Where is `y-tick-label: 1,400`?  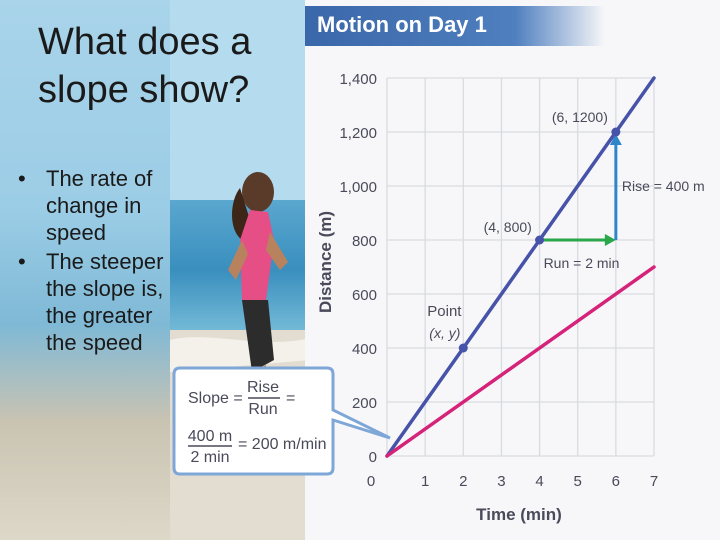 y-tick-label: 1,400 is located at coordinates (358, 79).